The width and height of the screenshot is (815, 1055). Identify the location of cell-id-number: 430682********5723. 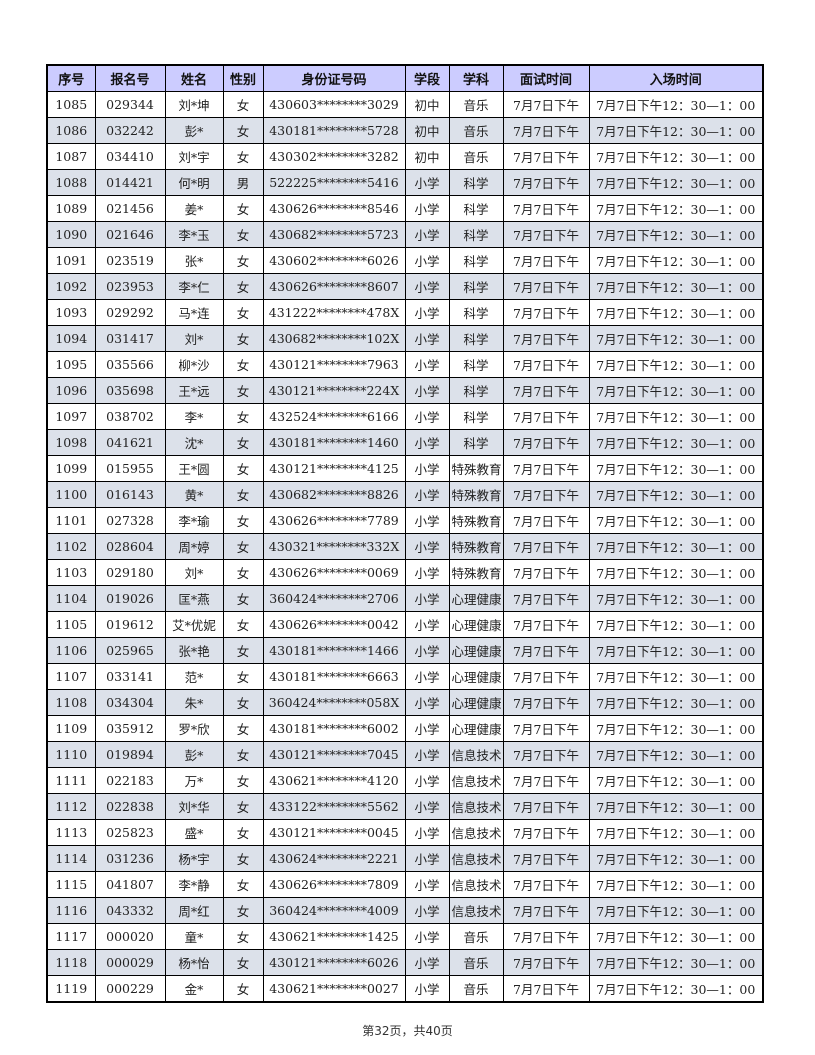
(334, 234).